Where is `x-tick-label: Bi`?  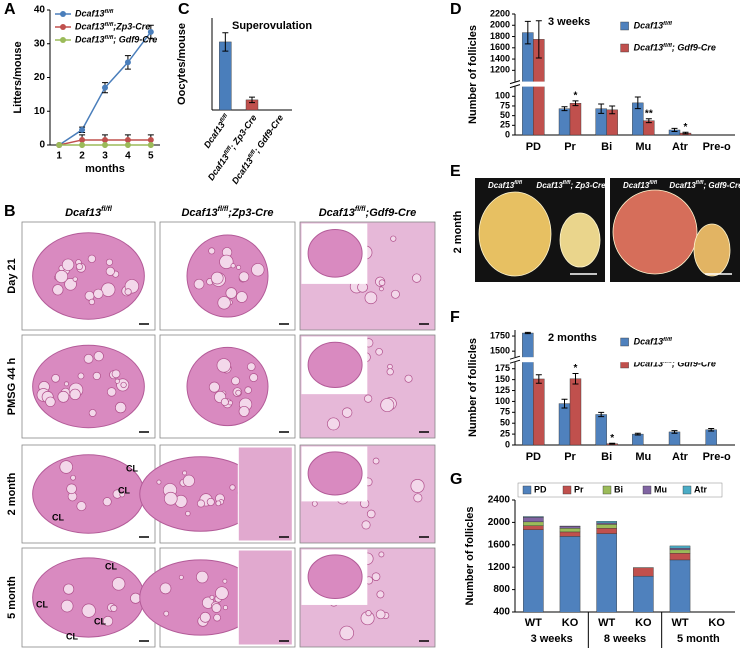
x-tick-label: Bi is located at coordinates (606, 147).